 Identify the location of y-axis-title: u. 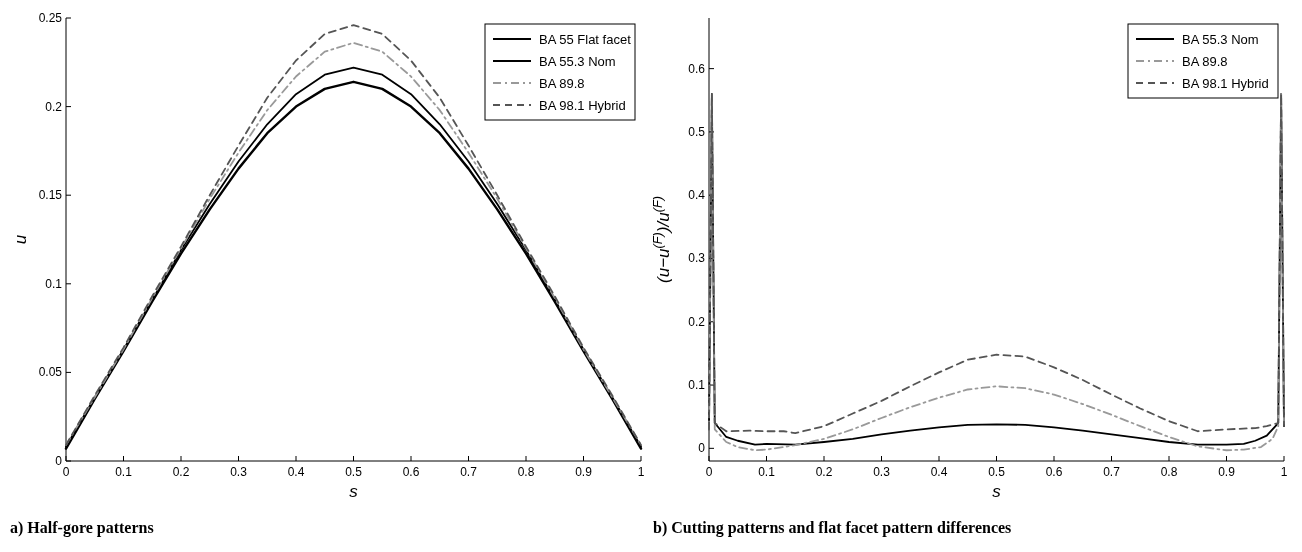
(20, 239).